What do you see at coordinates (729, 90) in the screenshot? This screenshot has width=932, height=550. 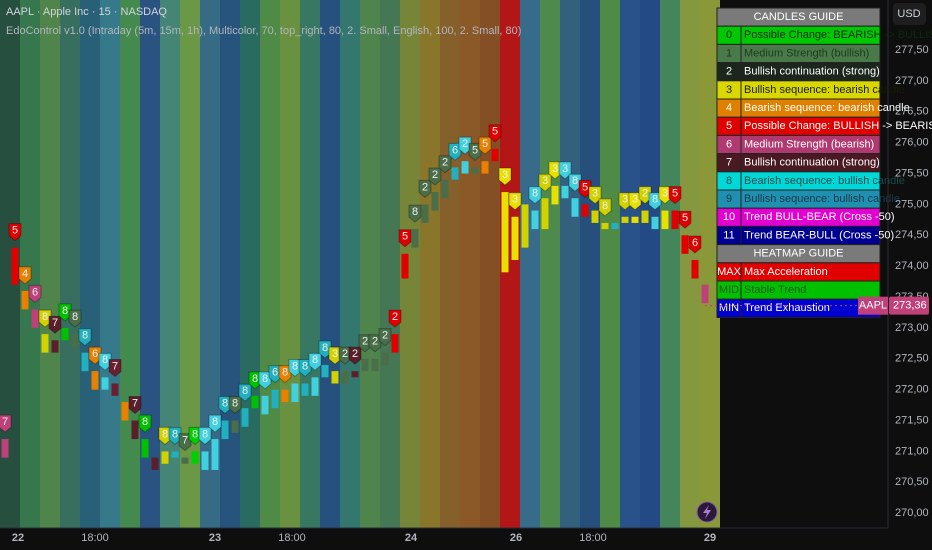 I see `guide-code: 3` at bounding box center [729, 90].